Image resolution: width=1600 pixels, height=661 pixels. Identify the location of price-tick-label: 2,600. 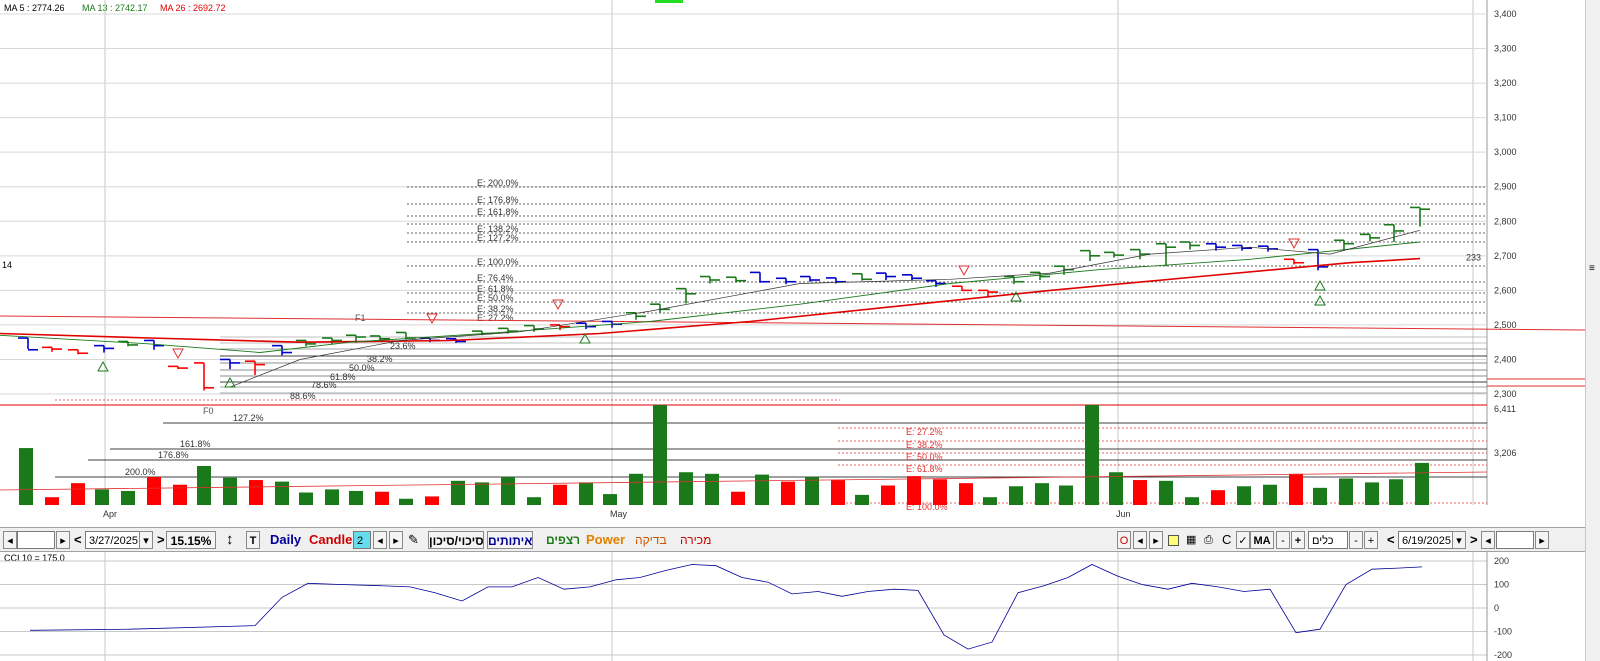
(1505, 290).